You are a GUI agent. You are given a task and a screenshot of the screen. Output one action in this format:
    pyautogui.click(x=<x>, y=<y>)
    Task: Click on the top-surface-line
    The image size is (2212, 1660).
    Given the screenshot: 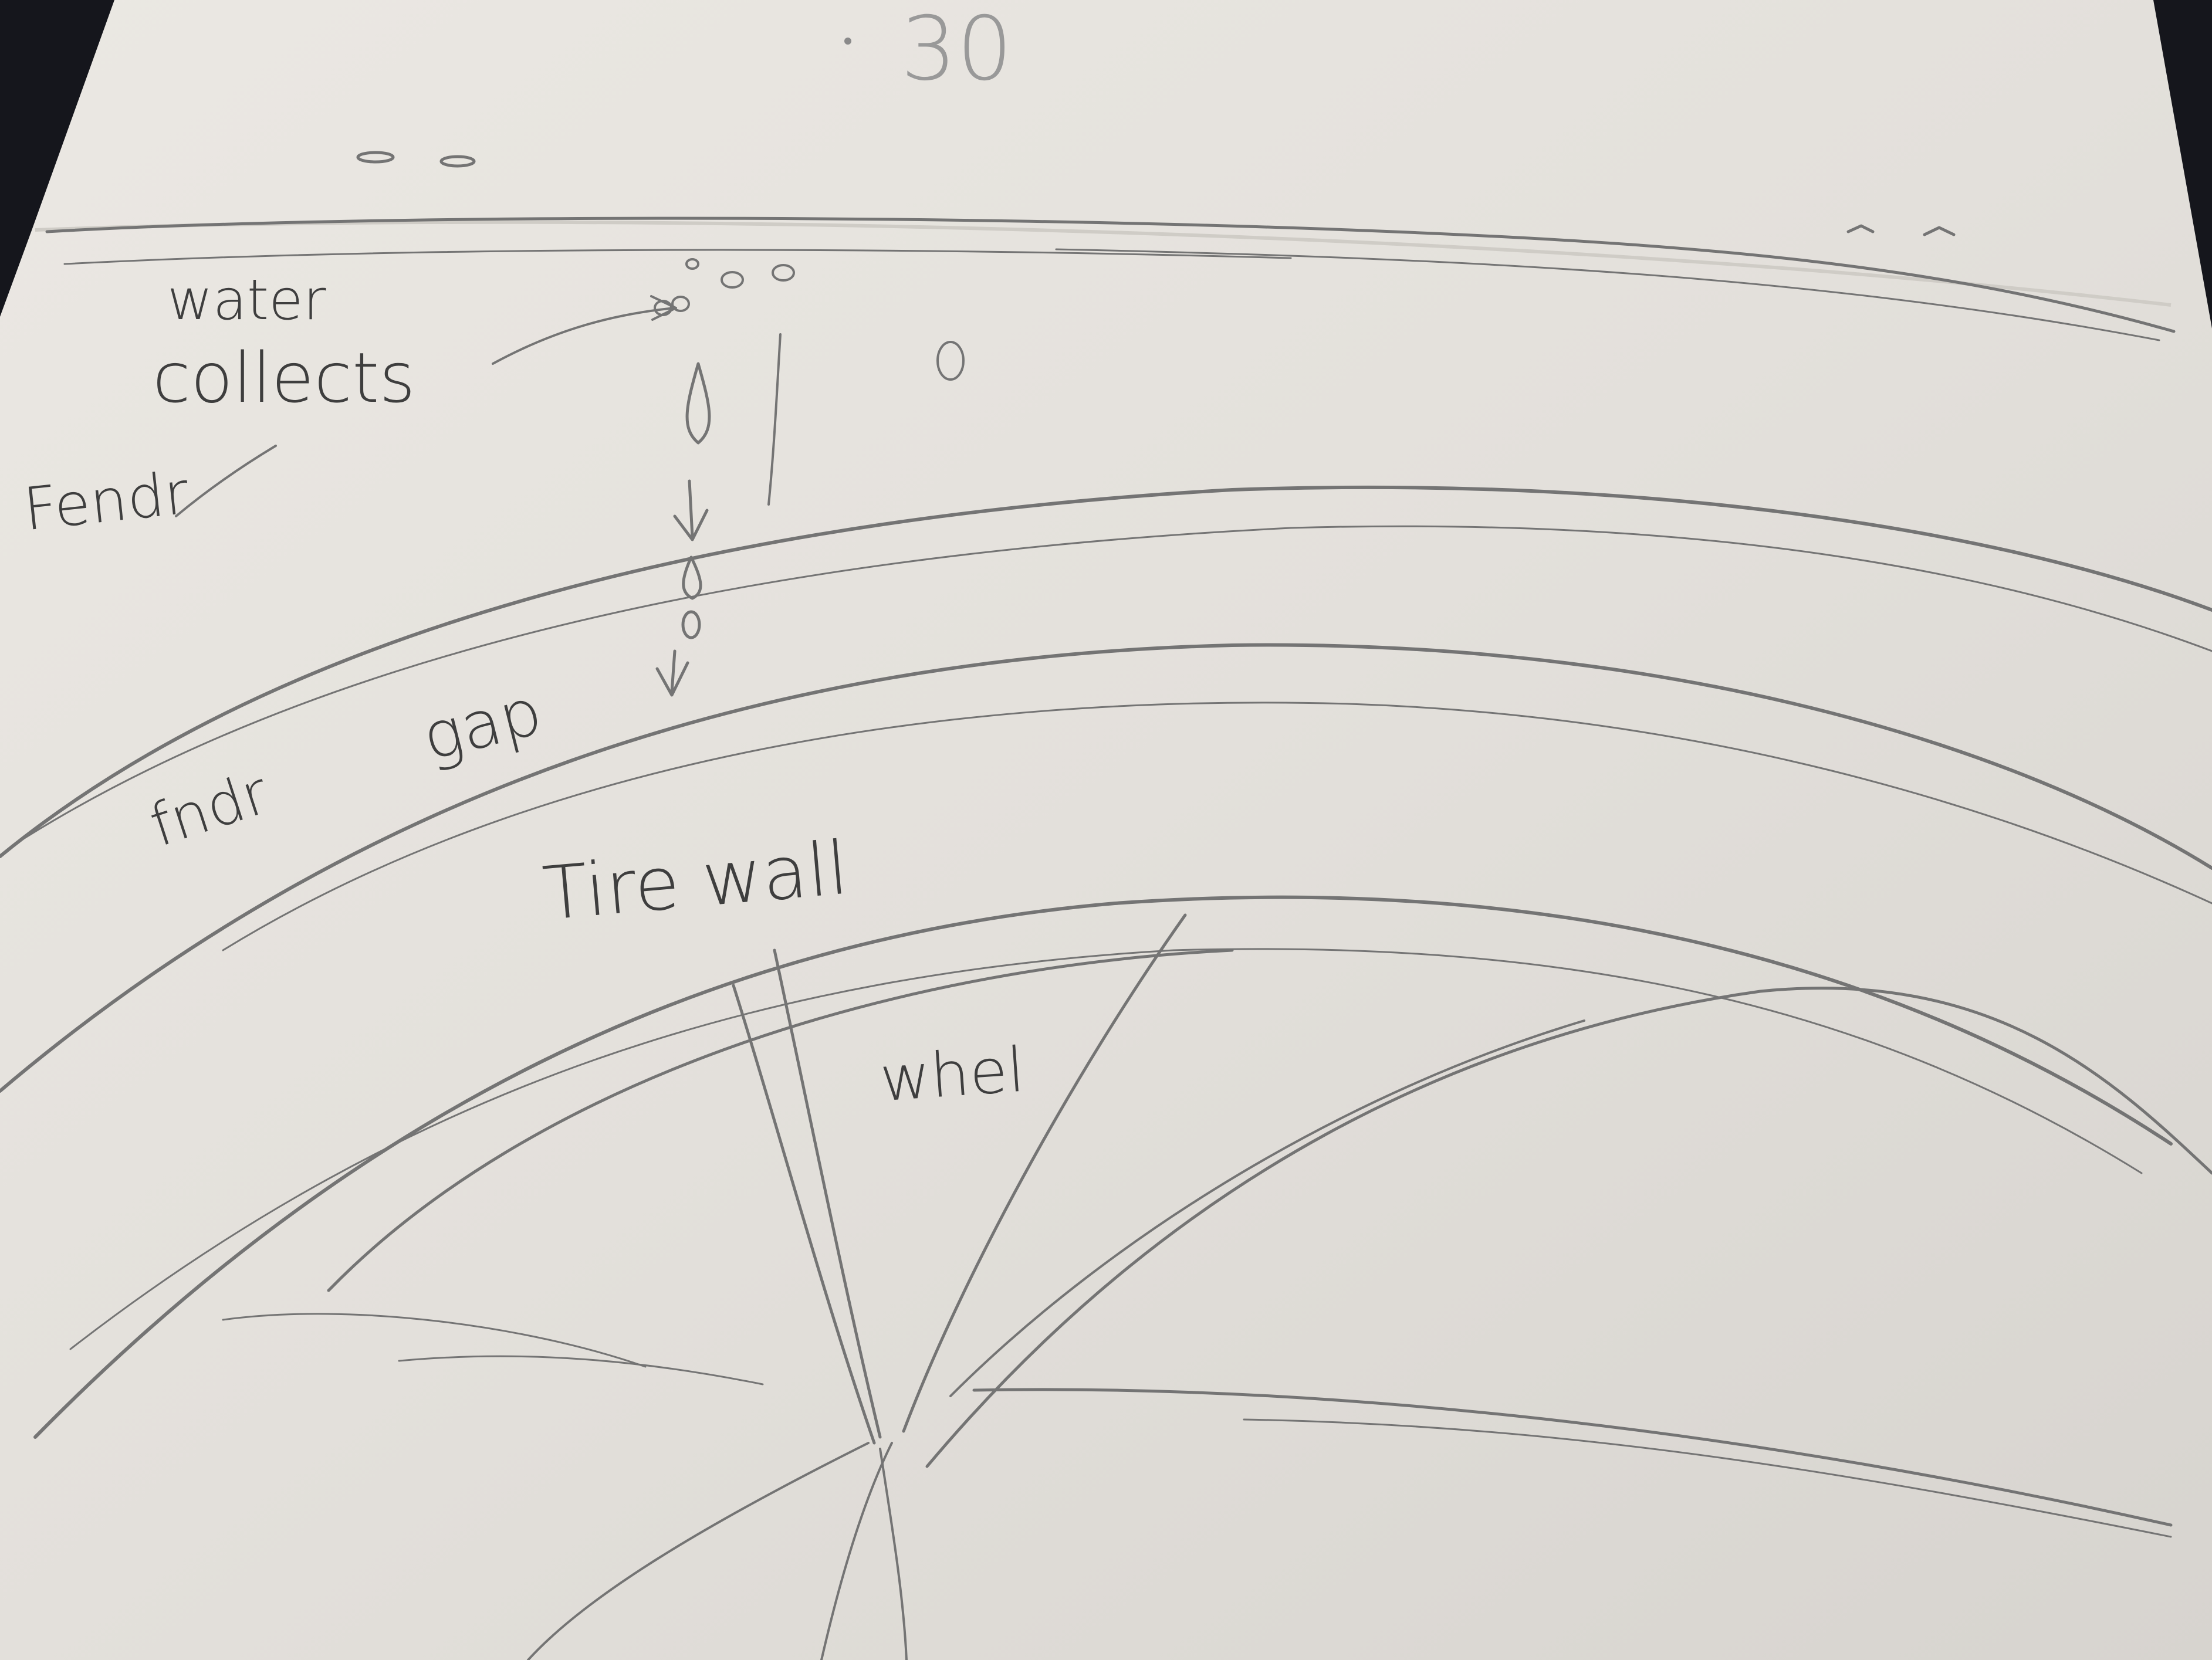 What is the action you would take?
    pyautogui.click(x=1110, y=274)
    